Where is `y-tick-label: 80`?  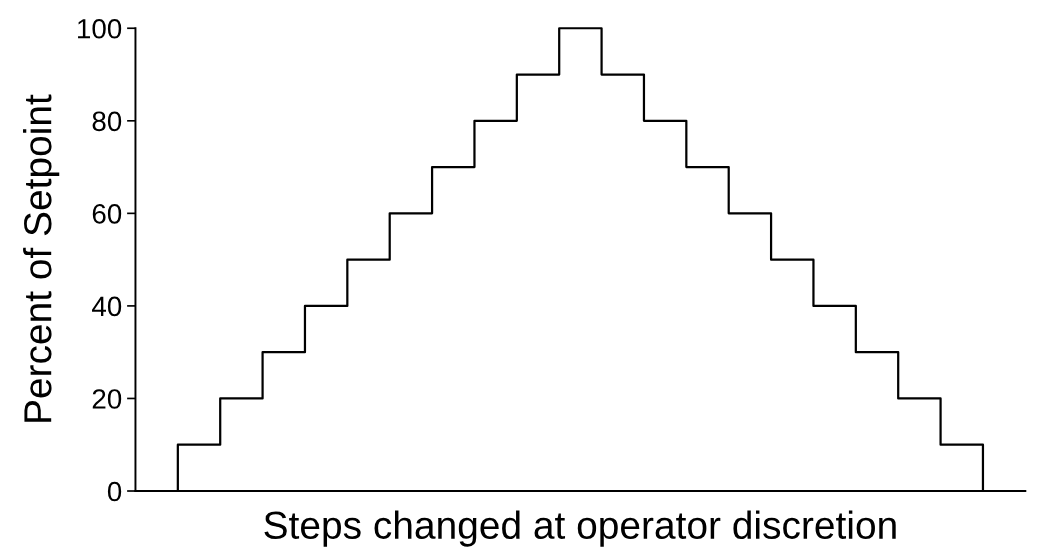 y-tick-label: 80 is located at coordinates (107, 121).